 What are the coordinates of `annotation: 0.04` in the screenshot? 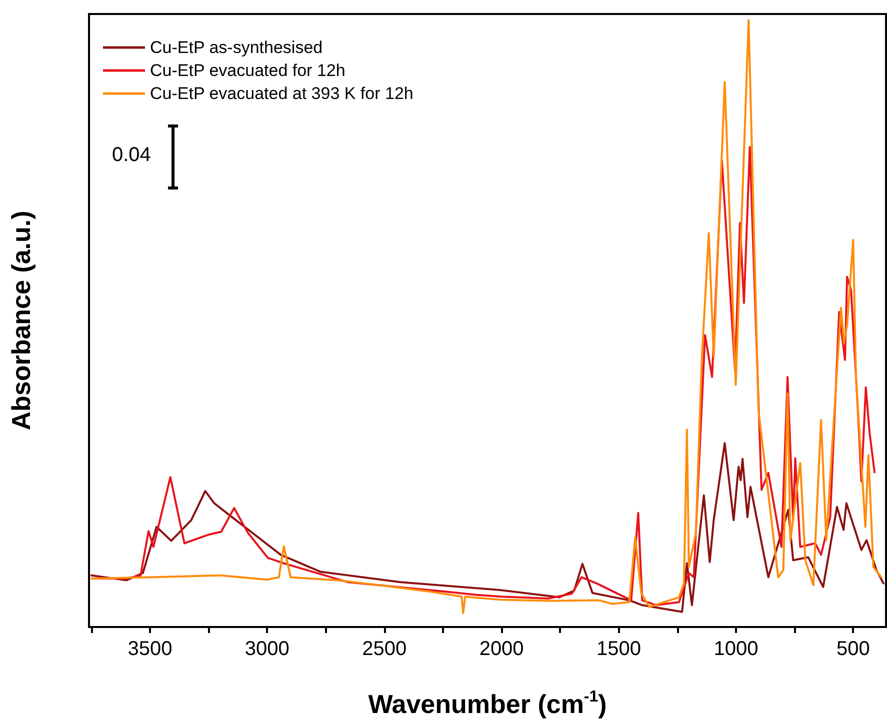 It's located at (131, 155).